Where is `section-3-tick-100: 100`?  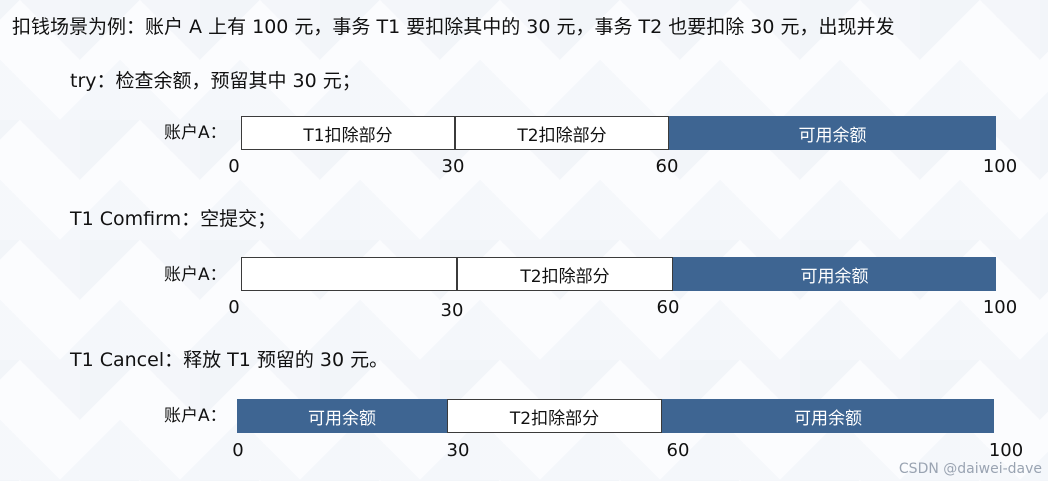 section-3-tick-100: 100 is located at coordinates (1006, 450).